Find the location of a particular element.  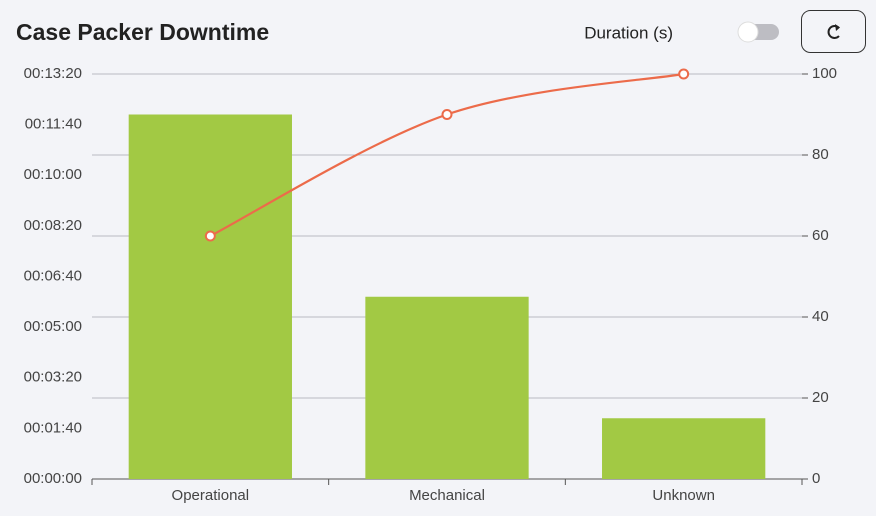

y2-tick-label: 80 is located at coordinates (820, 154).